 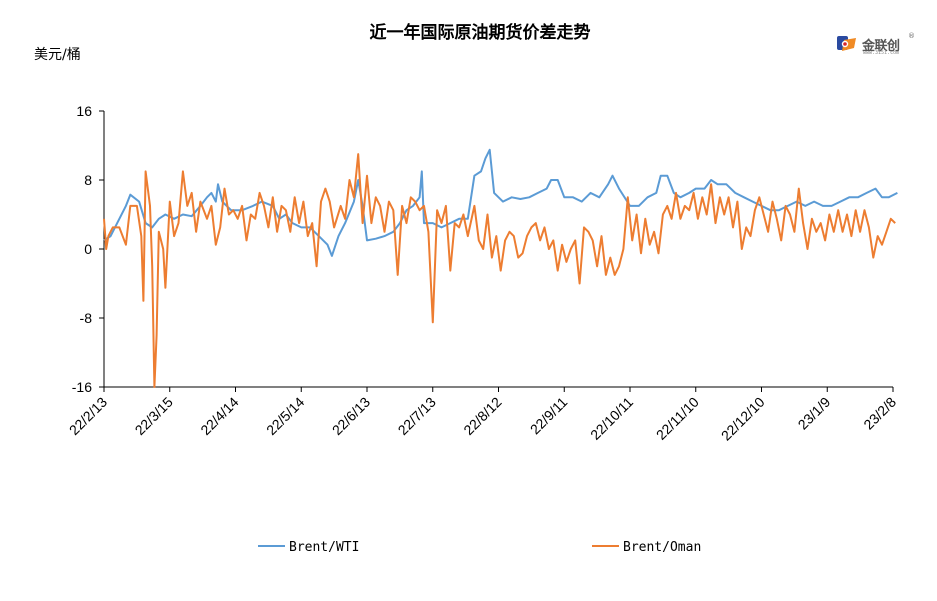 What do you see at coordinates (911, 36) in the screenshot?
I see `logo-registered-mark: ®` at bounding box center [911, 36].